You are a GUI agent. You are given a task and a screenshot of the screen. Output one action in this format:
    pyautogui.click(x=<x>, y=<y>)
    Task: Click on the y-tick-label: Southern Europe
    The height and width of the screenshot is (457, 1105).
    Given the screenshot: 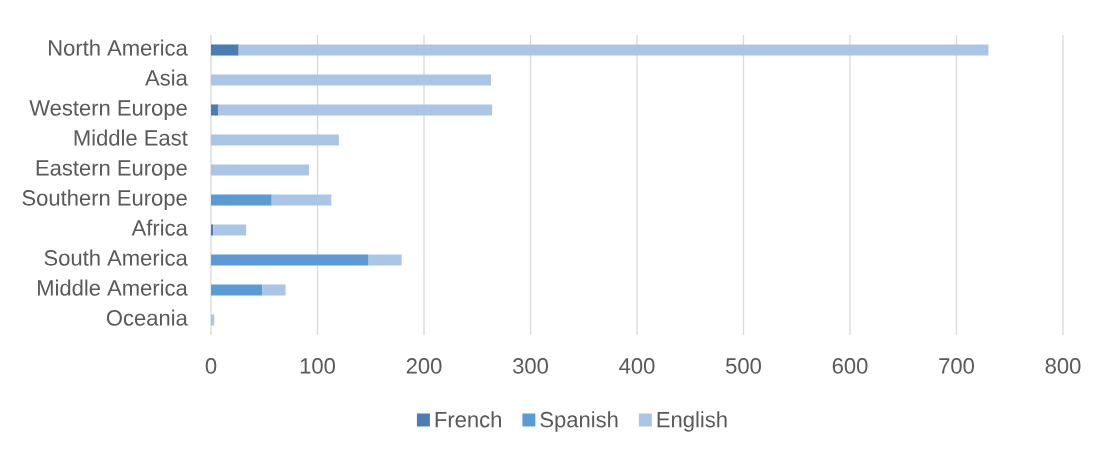 What is the action you would take?
    pyautogui.click(x=104, y=200)
    